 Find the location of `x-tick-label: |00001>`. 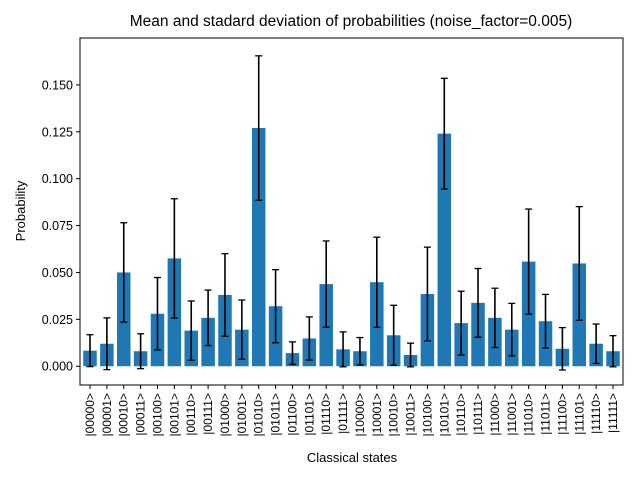

x-tick-label: |00001> is located at coordinates (107, 415).